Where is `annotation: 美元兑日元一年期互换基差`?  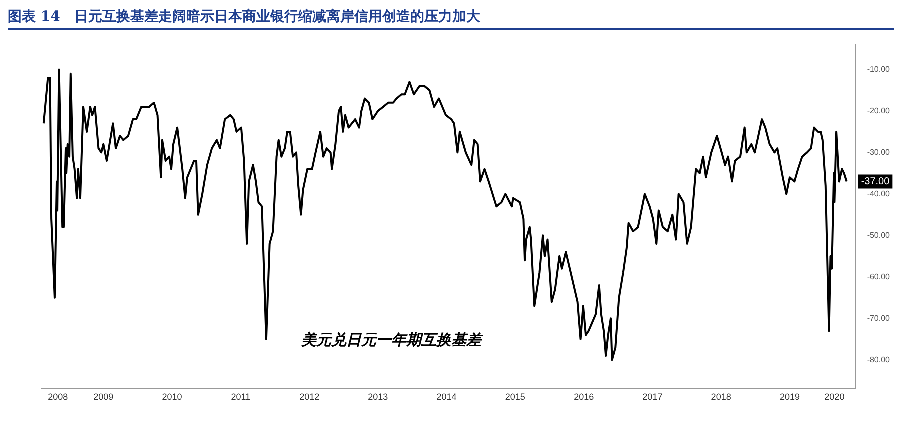
annotation: 美元兑日元一年期互换基差 is located at coordinates (392, 339).